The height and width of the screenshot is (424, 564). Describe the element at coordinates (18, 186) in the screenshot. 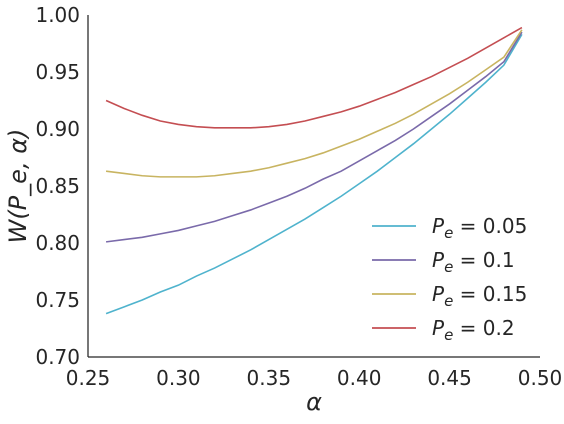

I see `y-axis-title: W(P_e, α)` at that location.